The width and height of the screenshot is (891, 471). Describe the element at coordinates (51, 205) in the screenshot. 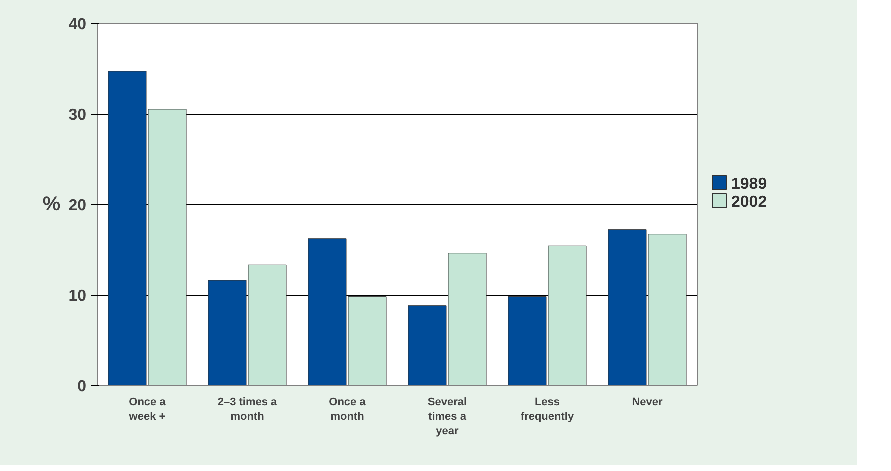

I see `y-axis-title: %` at that location.